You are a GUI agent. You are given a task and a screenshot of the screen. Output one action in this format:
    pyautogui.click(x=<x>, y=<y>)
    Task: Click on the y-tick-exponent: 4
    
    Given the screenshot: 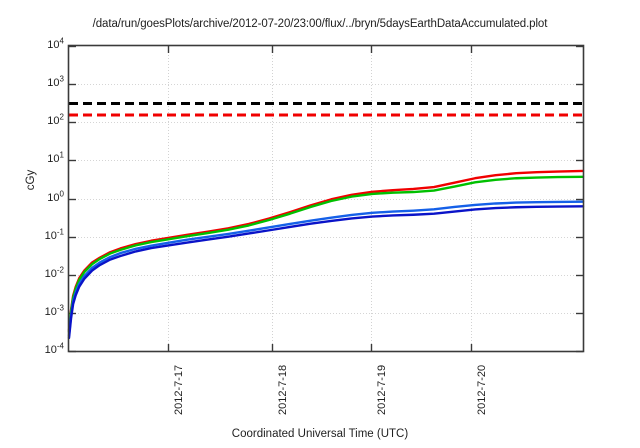 What is the action you would take?
    pyautogui.click(x=61, y=41)
    